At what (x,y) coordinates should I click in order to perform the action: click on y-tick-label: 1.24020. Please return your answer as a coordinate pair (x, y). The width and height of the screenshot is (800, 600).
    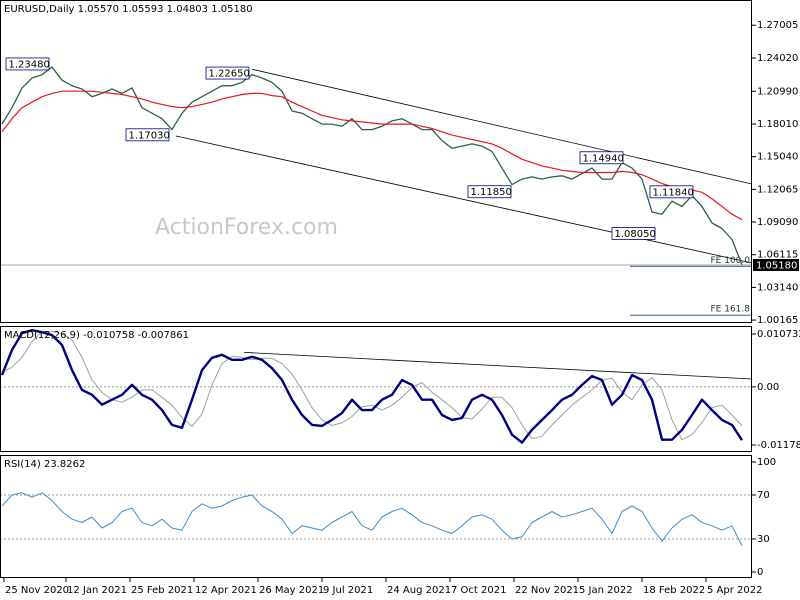
    Looking at the image, I should click on (777, 58).